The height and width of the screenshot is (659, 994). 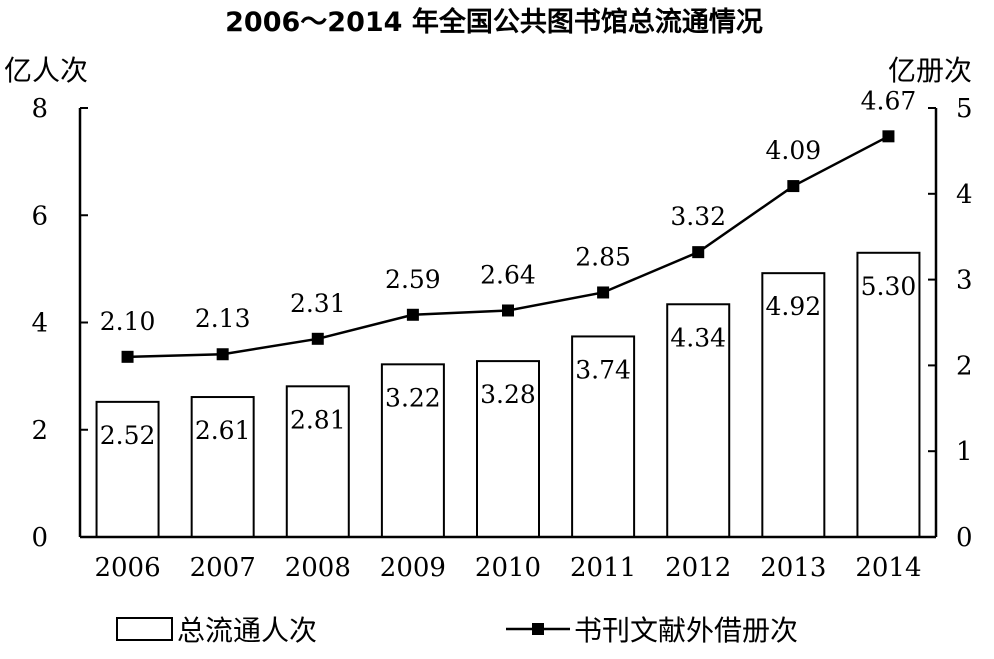 I want to click on right-tick-label: 5, so click(x=964, y=109).